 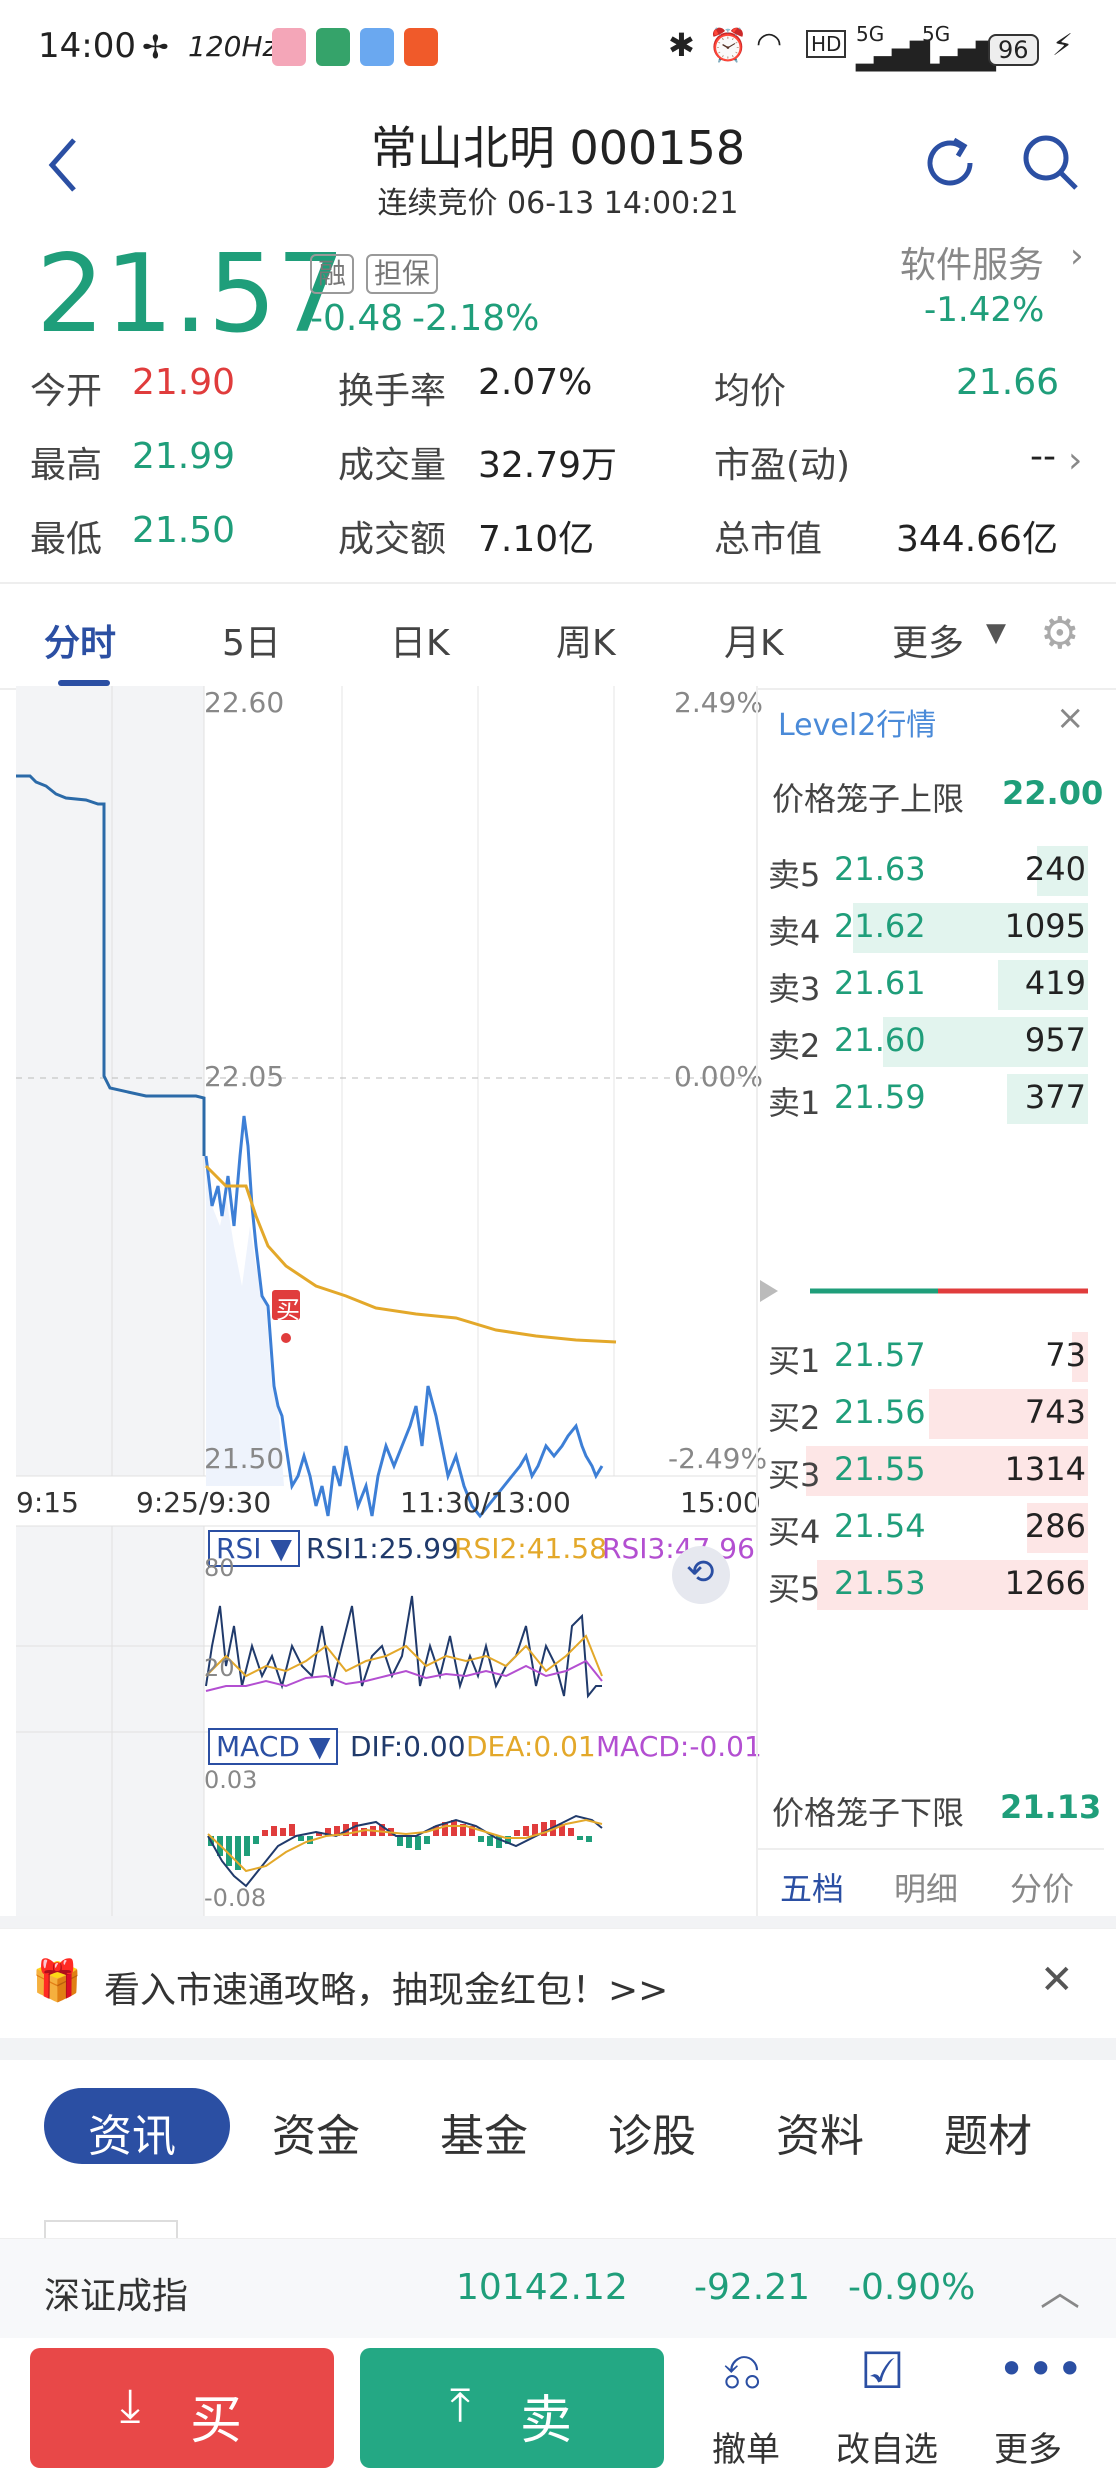 What do you see at coordinates (931, 927) in the screenshot?
I see `sell-order-row: 卖4 21.62 1095` at bounding box center [931, 927].